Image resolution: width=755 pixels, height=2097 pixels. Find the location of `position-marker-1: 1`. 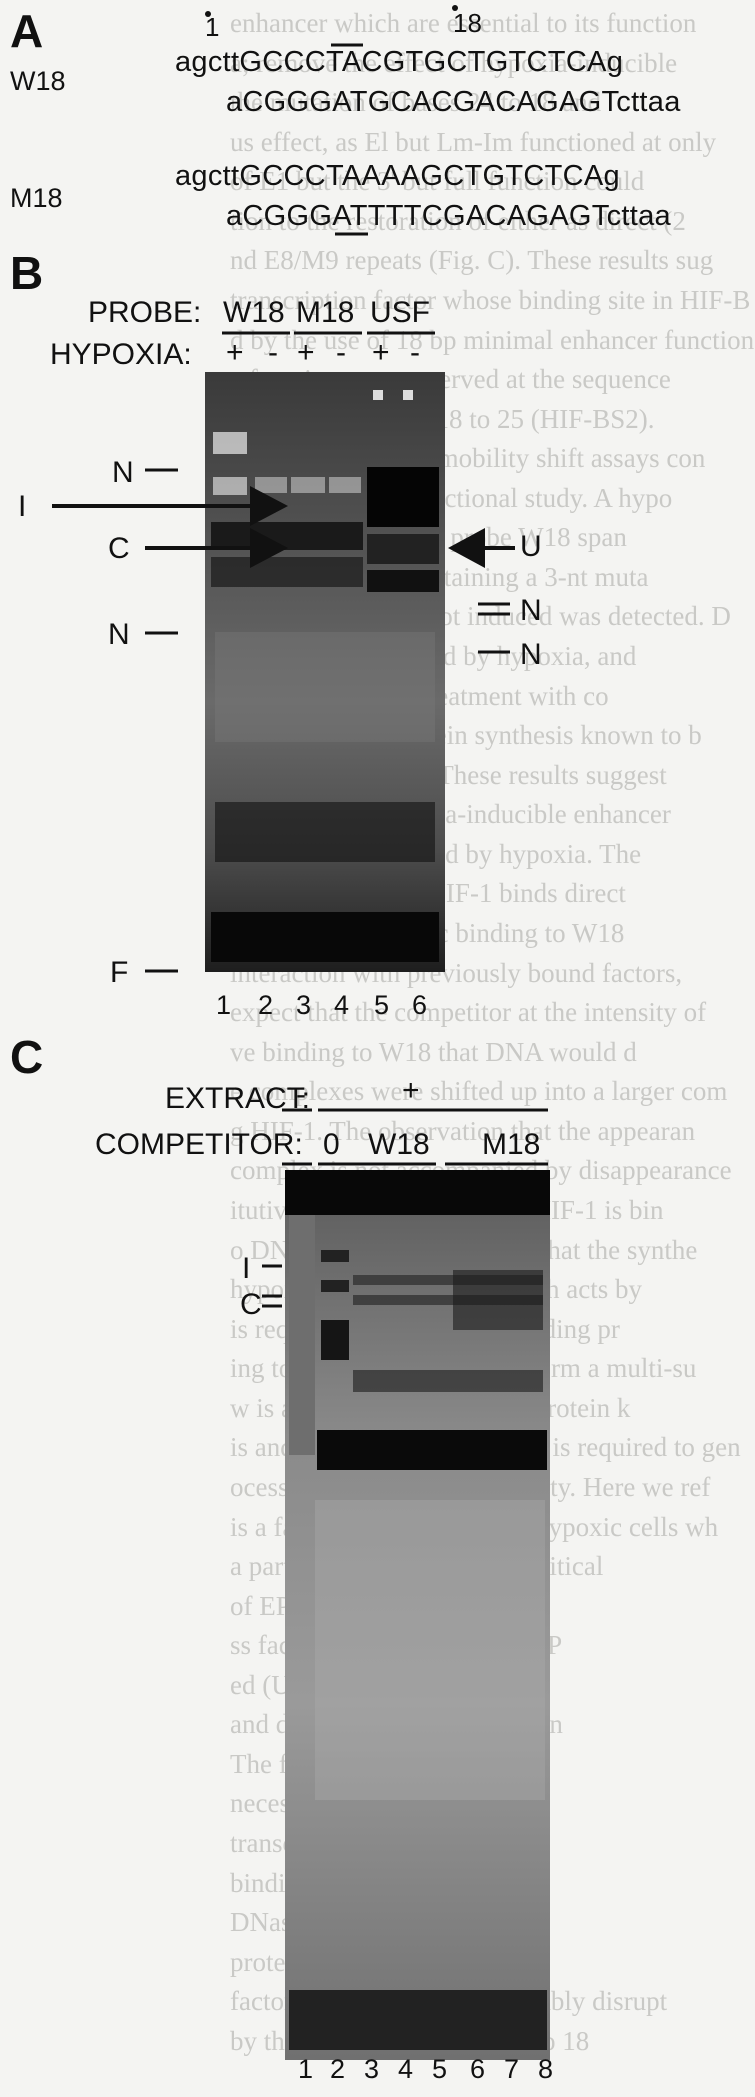

position-marker-1: 1 is located at coordinates (212, 27).